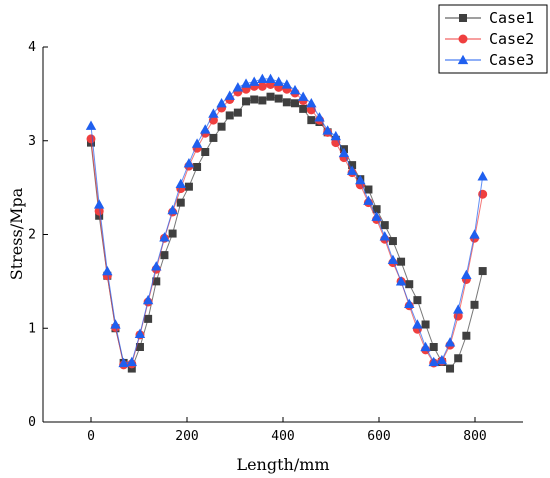 The image size is (550, 478). I want to click on x-axis-title: Length/mm, so click(282, 464).